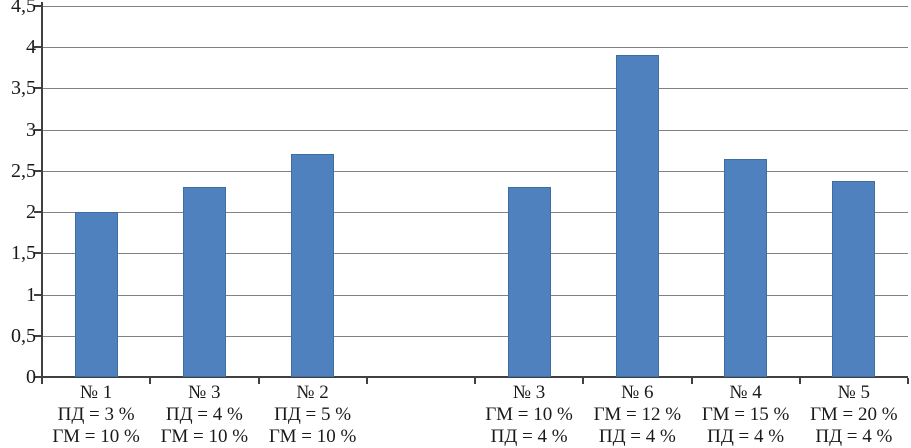  What do you see at coordinates (745, 414) in the screenshot?
I see `x-category-label: № 4 ГМ = 15 % ПД = 4 %` at bounding box center [745, 414].